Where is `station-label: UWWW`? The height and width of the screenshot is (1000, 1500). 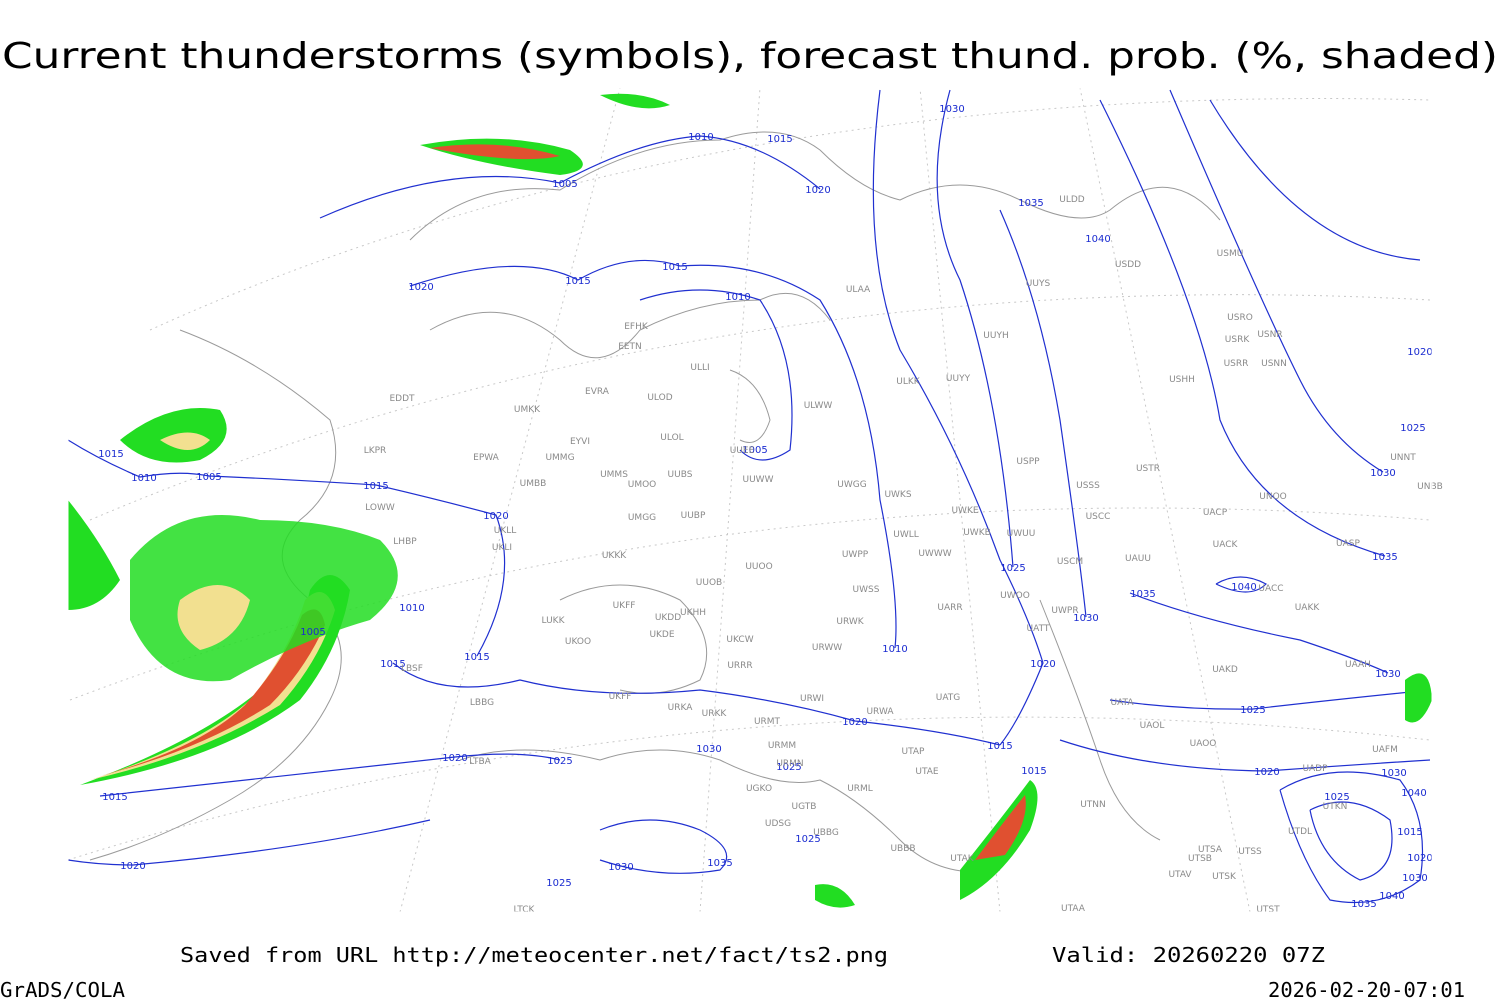
station-label: UWWW is located at coordinates (934, 554).